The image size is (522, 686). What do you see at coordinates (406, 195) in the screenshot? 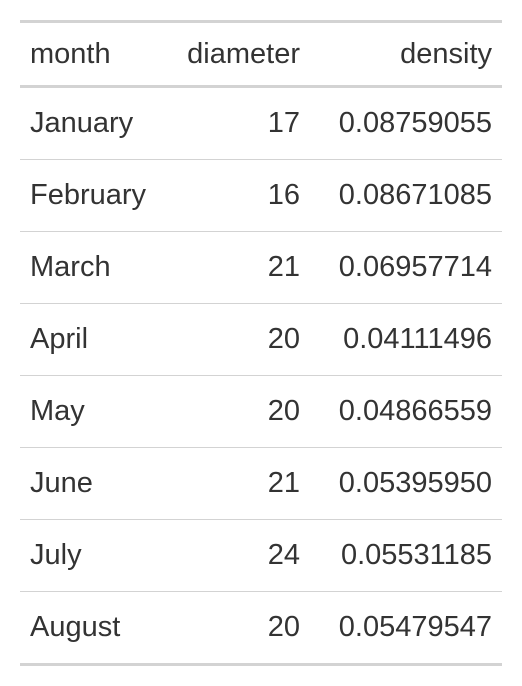
I see `cell-density: 0.08671085` at bounding box center [406, 195].